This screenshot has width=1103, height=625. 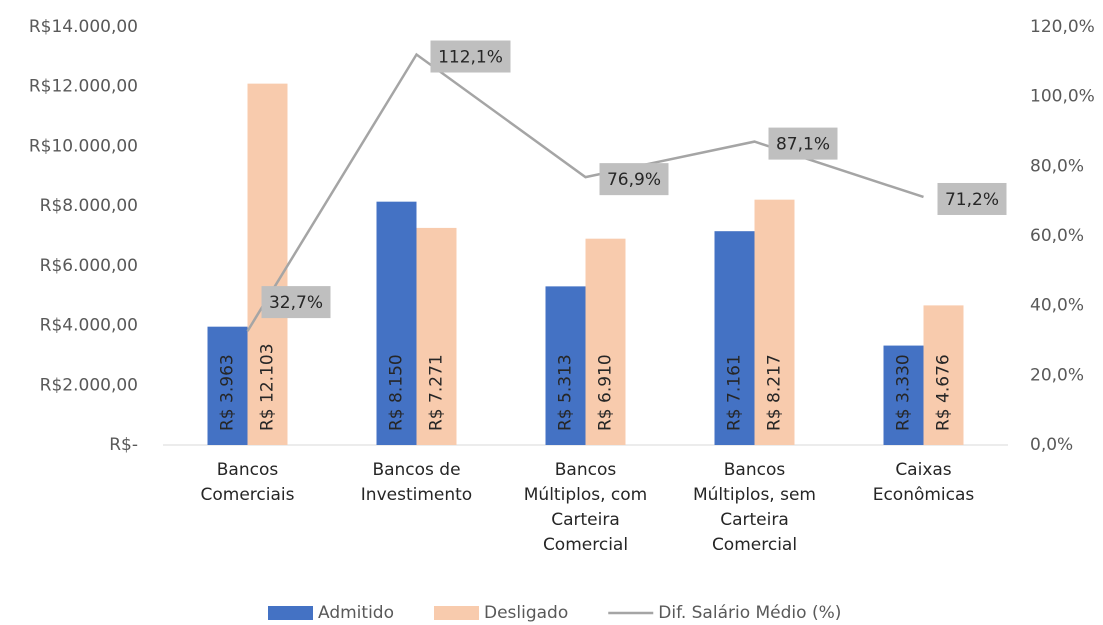 What do you see at coordinates (526, 613) in the screenshot?
I see `legend-label: Desligado` at bounding box center [526, 613].